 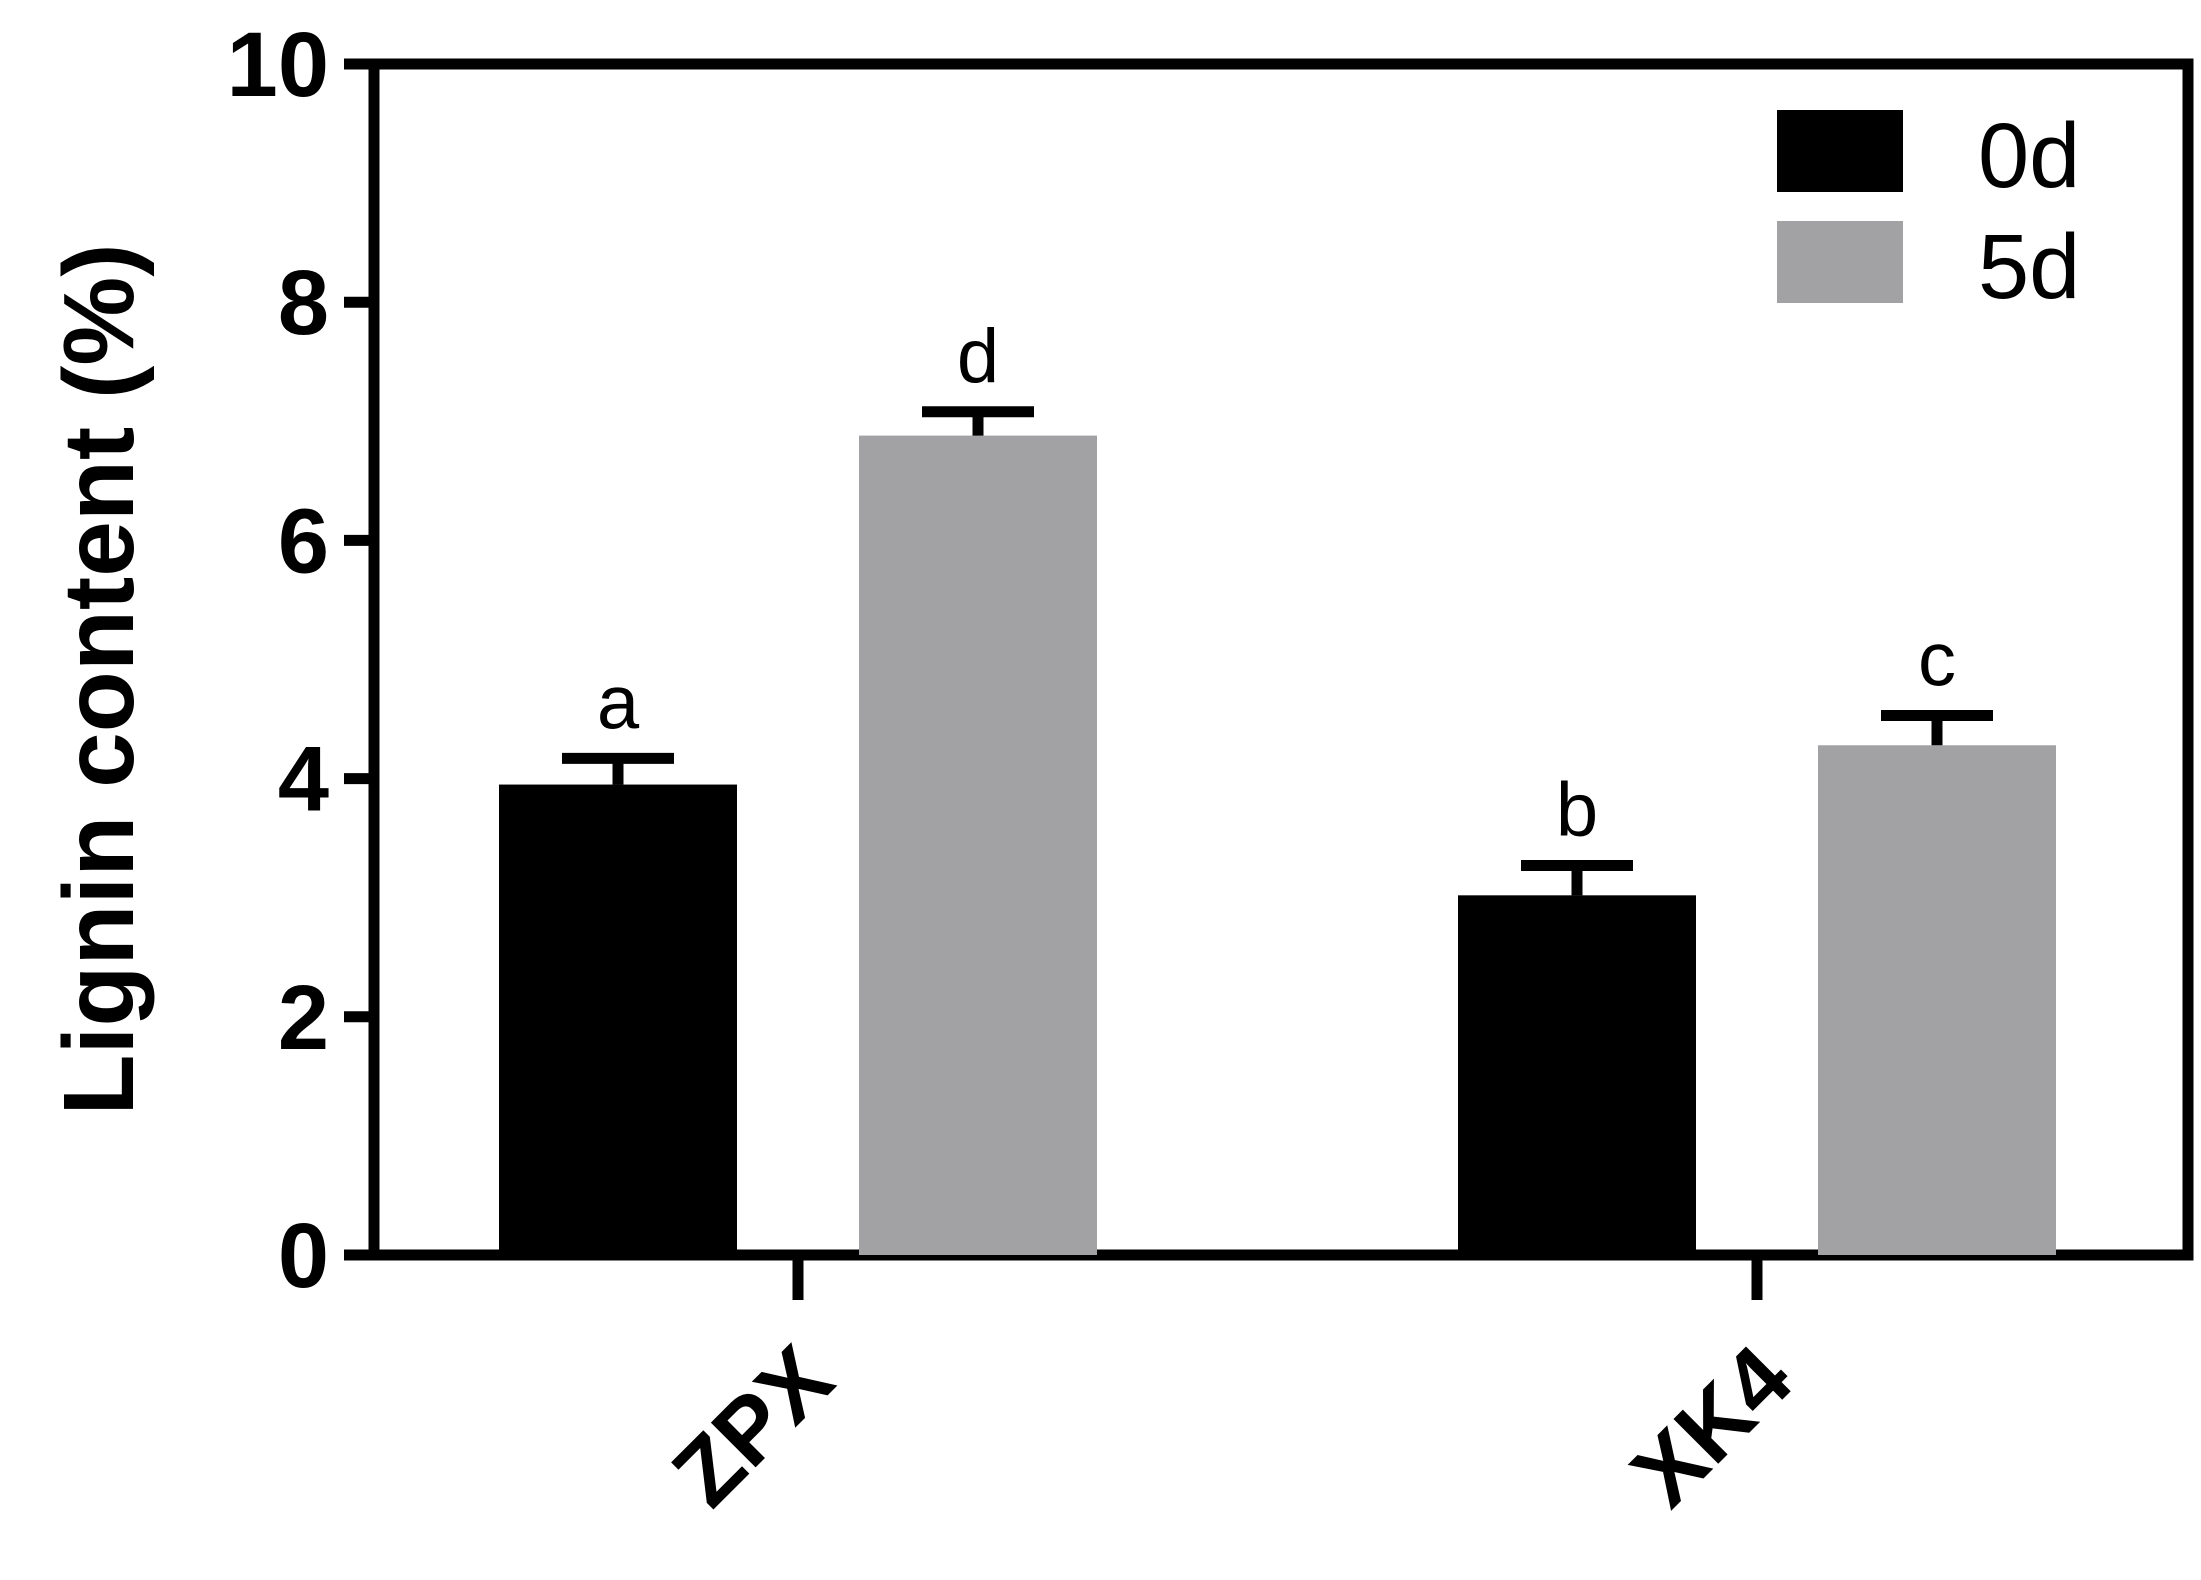 I want to click on bar-5d-XK4, so click(x=1937, y=1000).